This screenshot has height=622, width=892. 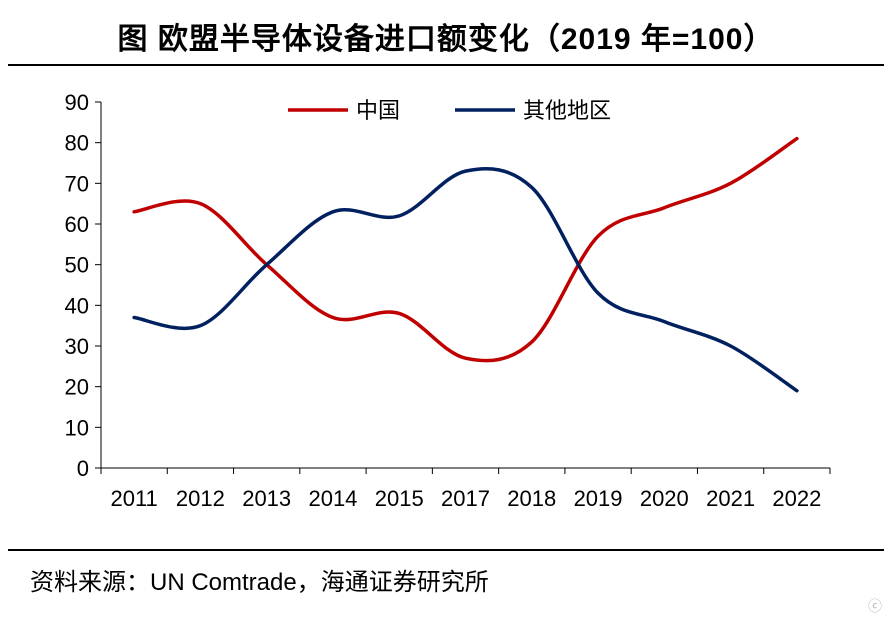 What do you see at coordinates (567, 110) in the screenshot?
I see `legend-label: 其他地区` at bounding box center [567, 110].